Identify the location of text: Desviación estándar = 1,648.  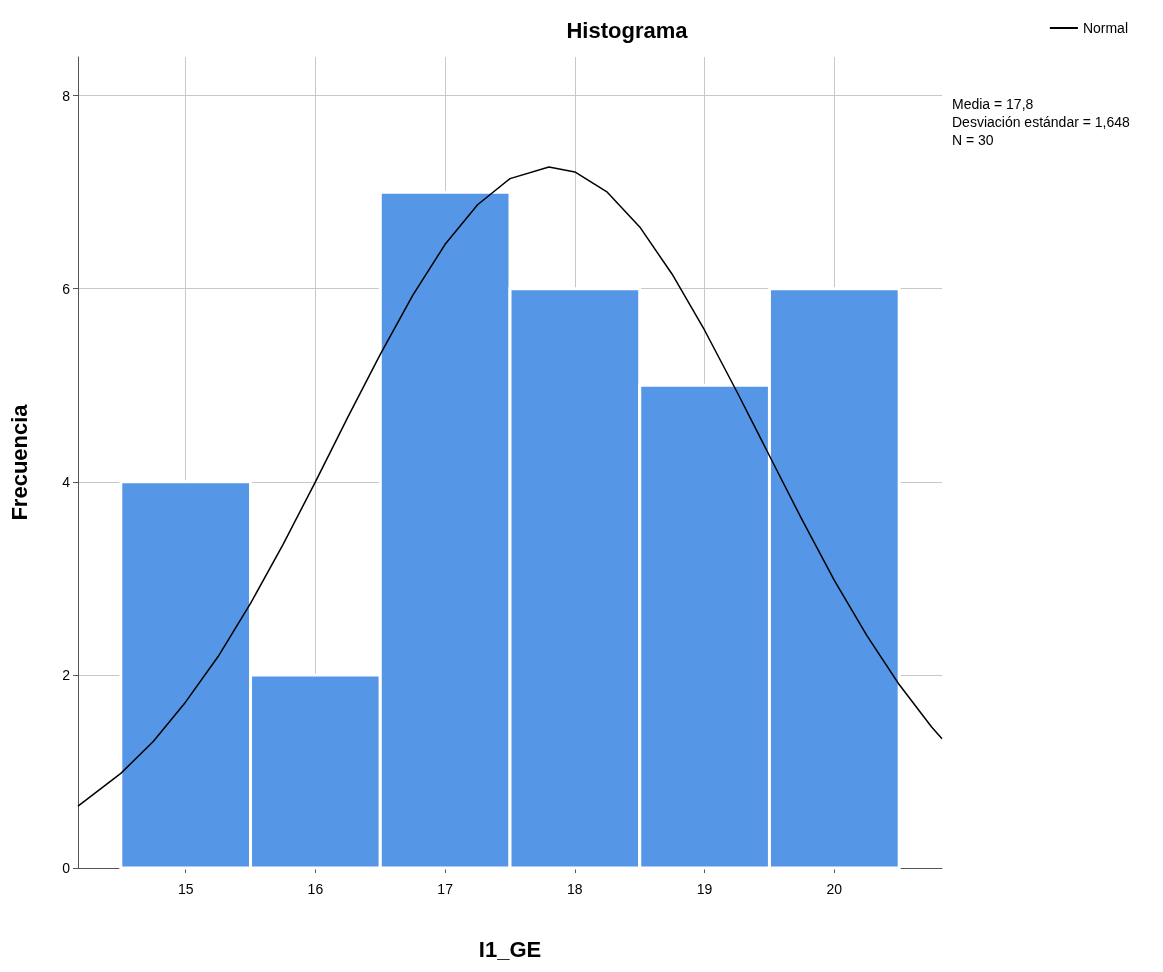
(1041, 122).